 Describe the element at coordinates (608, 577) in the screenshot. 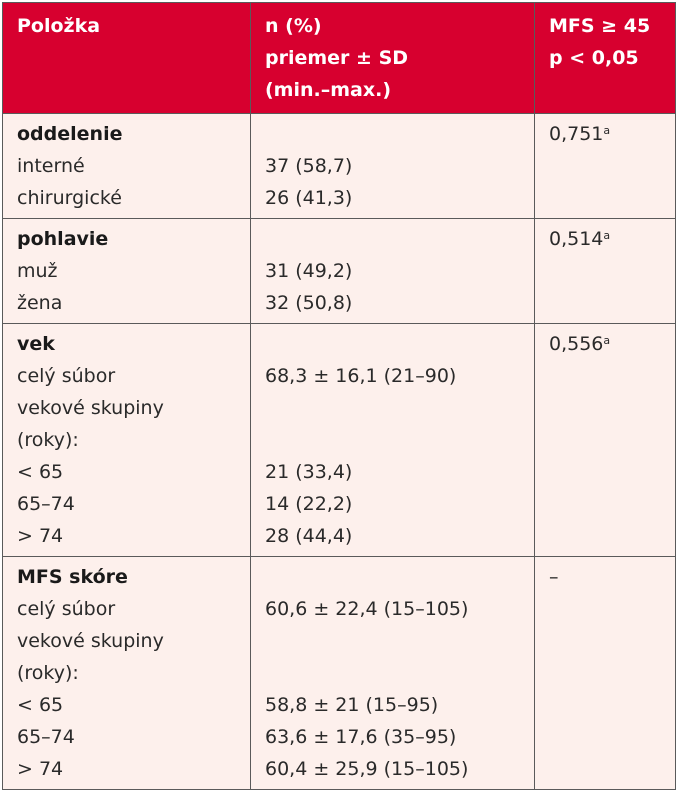

I see `p-value: –` at that location.